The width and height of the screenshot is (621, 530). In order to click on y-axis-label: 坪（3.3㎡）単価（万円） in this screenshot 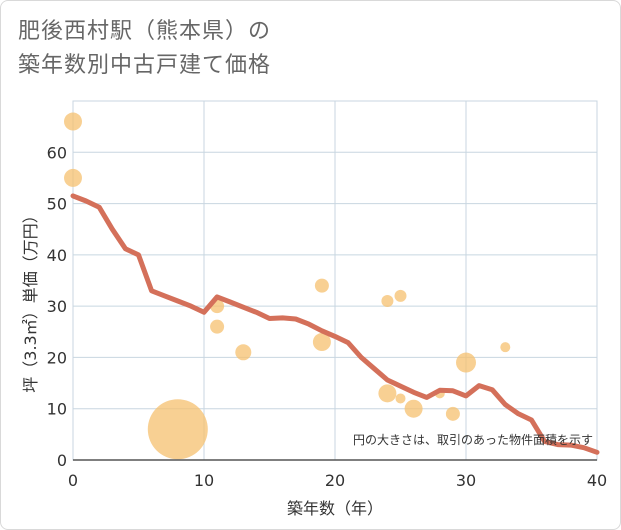, I will do `click(30, 299)`.